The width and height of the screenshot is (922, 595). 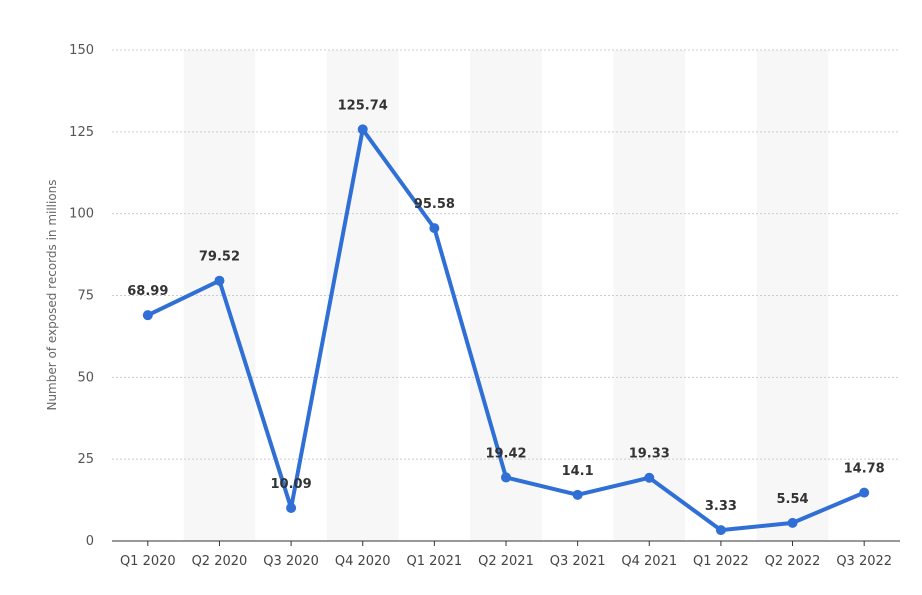 What do you see at coordinates (864, 561) in the screenshot?
I see `x-tick-label: Q3 2022` at bounding box center [864, 561].